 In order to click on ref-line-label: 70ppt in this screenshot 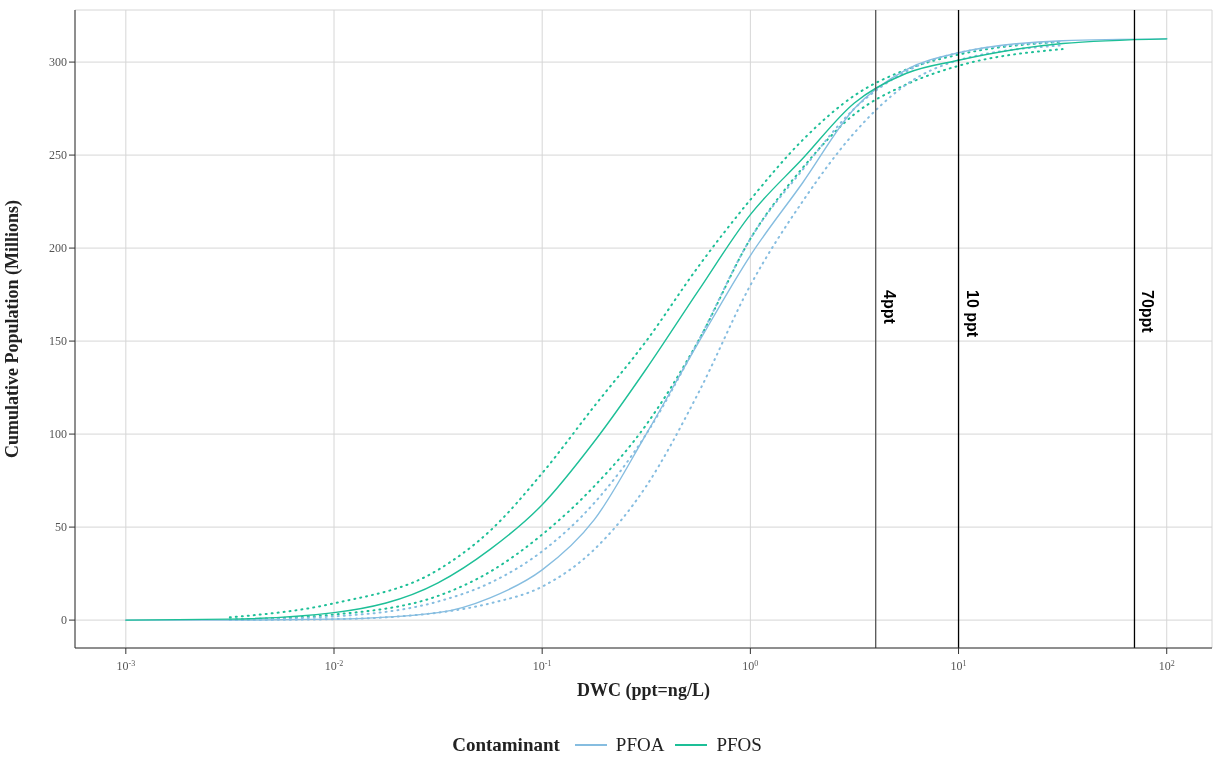, I will do `click(1148, 312)`.